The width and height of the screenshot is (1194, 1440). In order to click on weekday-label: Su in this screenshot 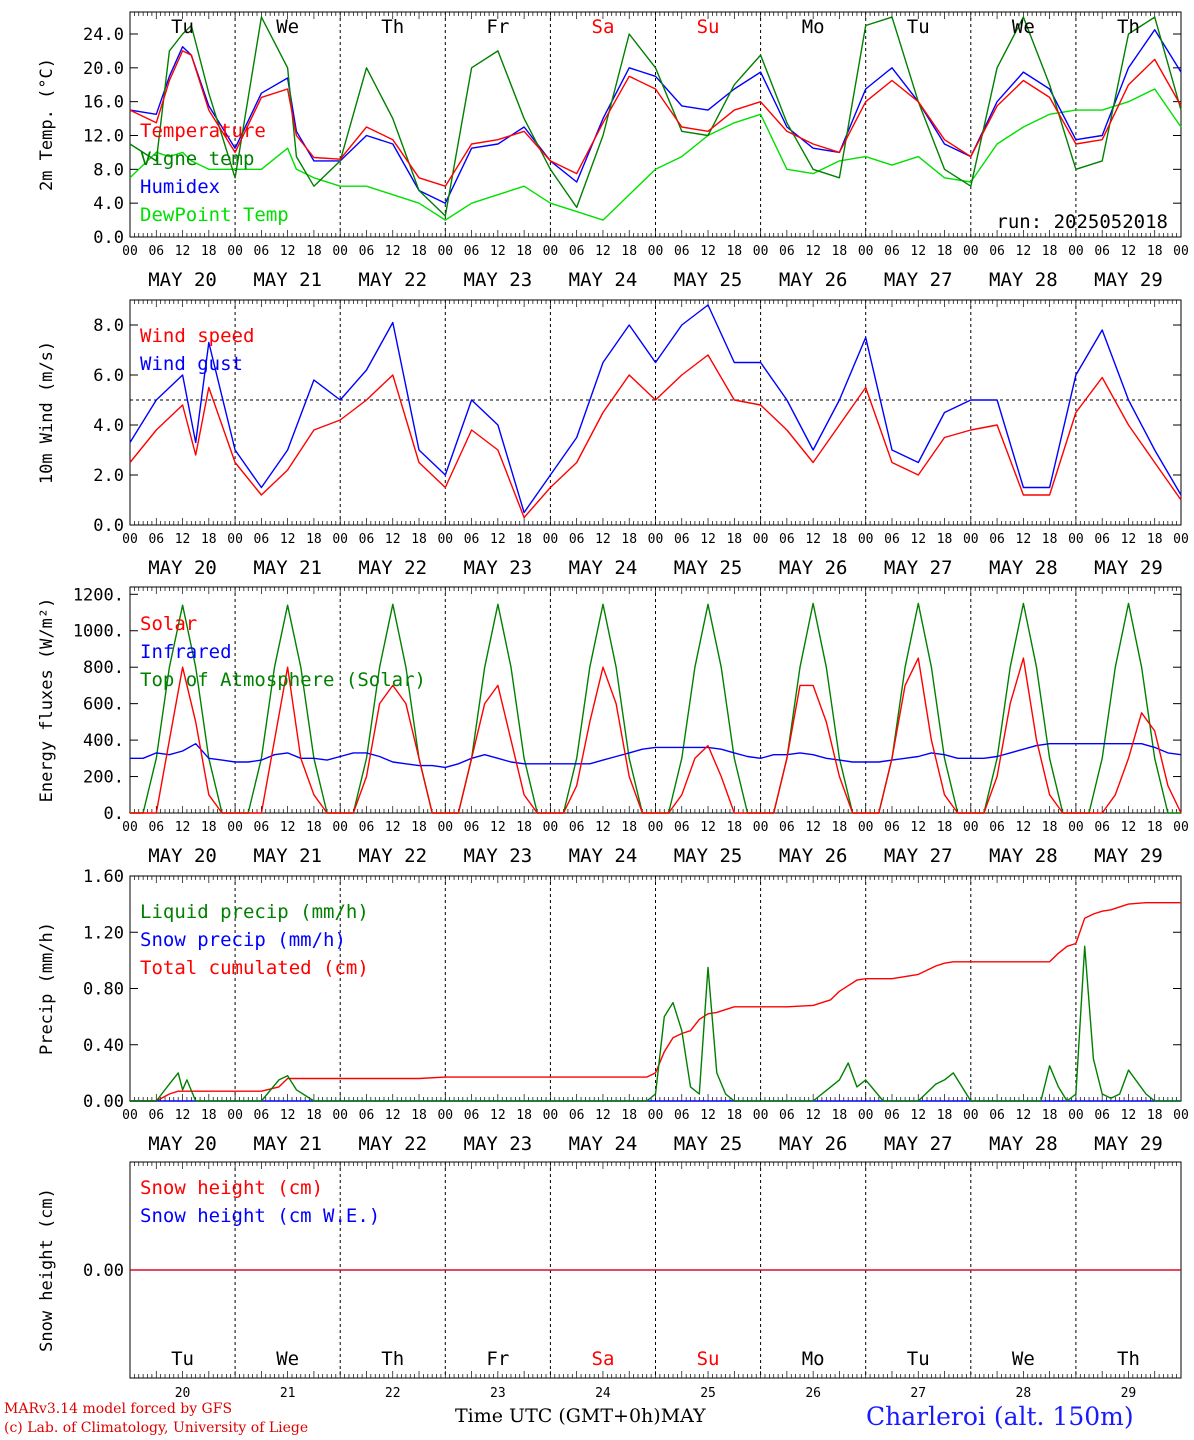, I will do `click(708, 27)`.